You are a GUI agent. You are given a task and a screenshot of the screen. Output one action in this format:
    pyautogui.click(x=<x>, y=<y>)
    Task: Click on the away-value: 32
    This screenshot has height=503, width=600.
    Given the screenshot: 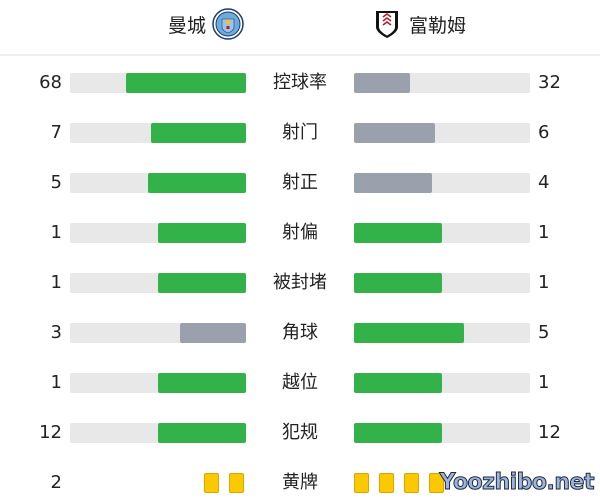 What is the action you would take?
    pyautogui.click(x=549, y=82)
    